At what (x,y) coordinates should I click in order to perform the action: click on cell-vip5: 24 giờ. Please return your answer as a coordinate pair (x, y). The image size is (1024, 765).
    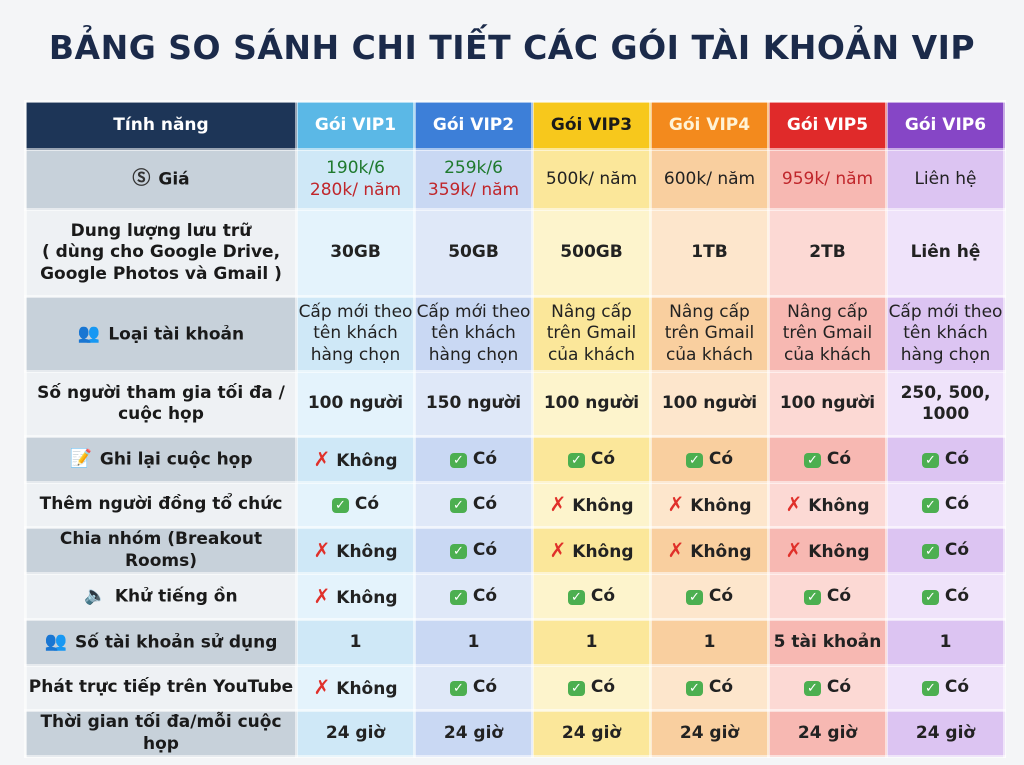
    Looking at the image, I should click on (827, 733).